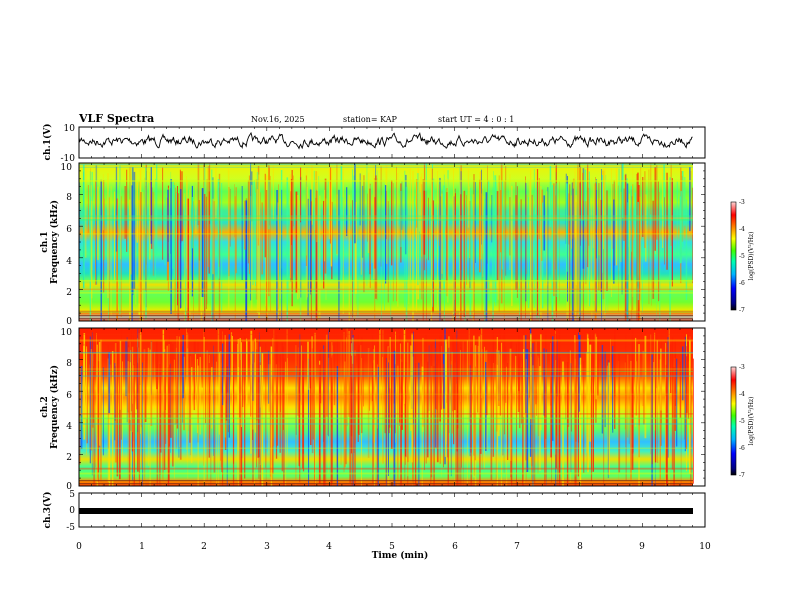 This screenshot has width=792, height=612. What do you see at coordinates (45, 406) in the screenshot?
I see `ch2-spectrogram-label: ch.2` at bounding box center [45, 406].